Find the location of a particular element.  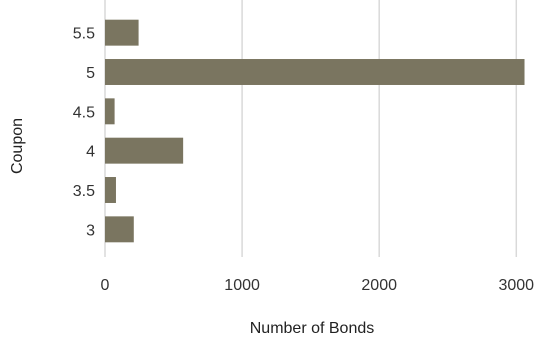

bar-coupon-5.5 is located at coordinates (122, 32).